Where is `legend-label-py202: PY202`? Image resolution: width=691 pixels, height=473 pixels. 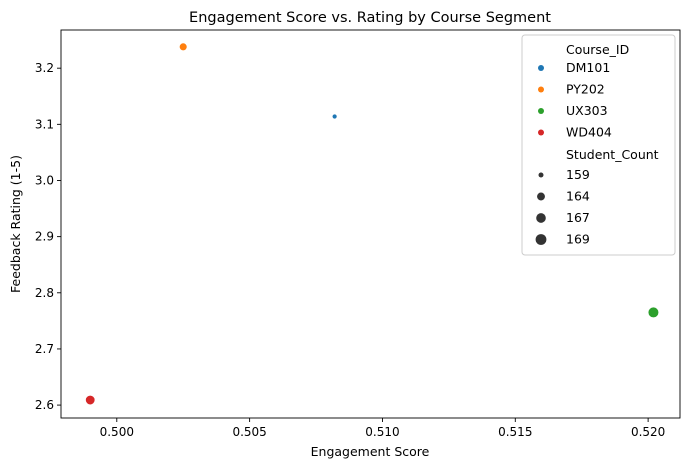 legend-label-py202: PY202 is located at coordinates (585, 89).